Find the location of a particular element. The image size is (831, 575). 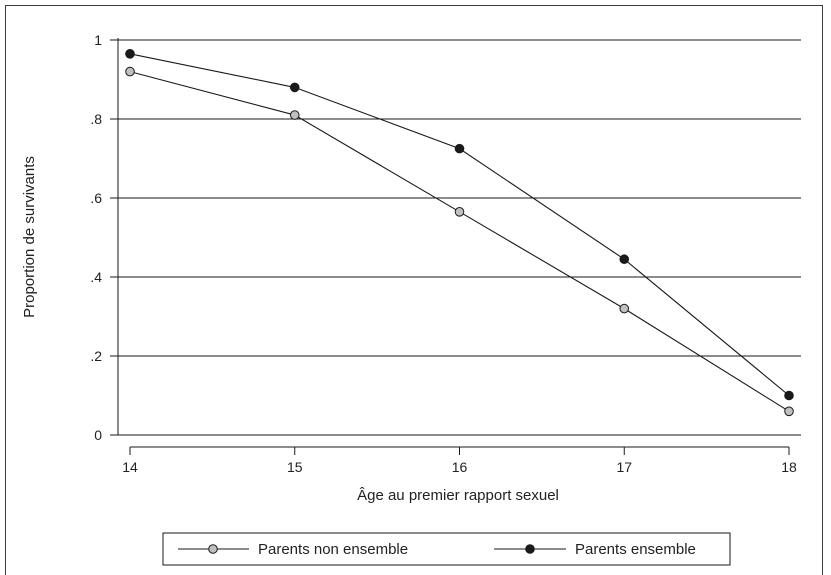

y-tick-label-4: .8 is located at coordinates (96, 119).